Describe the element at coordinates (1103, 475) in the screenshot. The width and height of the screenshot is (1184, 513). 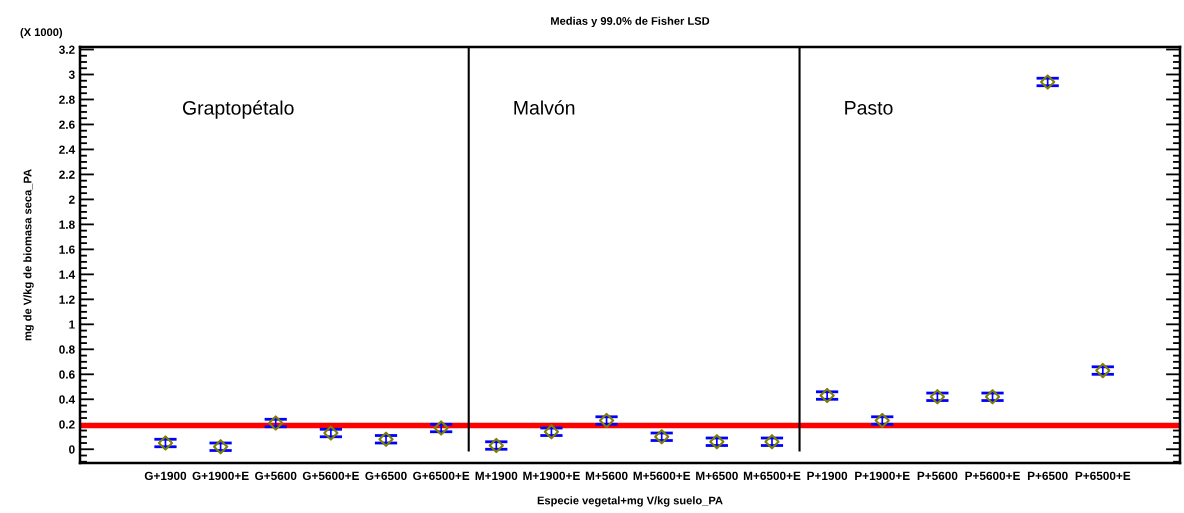
I see `x-tick-label: P+6500+E` at that location.